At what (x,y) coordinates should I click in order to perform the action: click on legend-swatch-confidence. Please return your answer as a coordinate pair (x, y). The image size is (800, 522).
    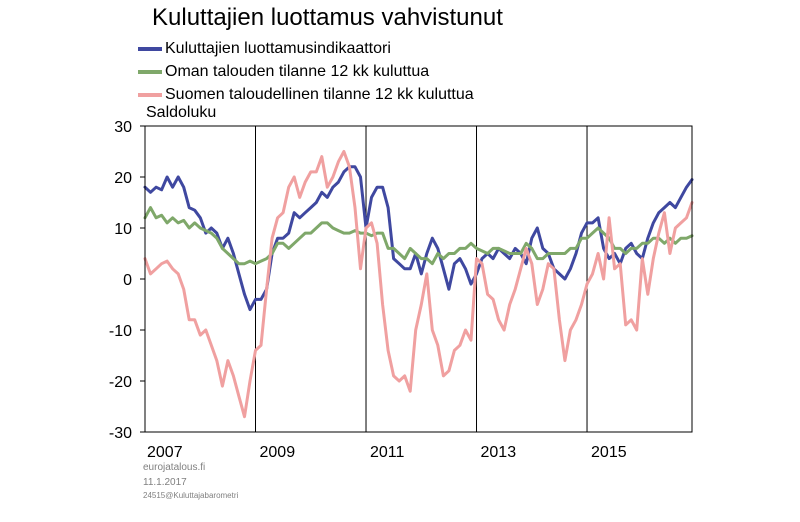
    Looking at the image, I should click on (150, 49).